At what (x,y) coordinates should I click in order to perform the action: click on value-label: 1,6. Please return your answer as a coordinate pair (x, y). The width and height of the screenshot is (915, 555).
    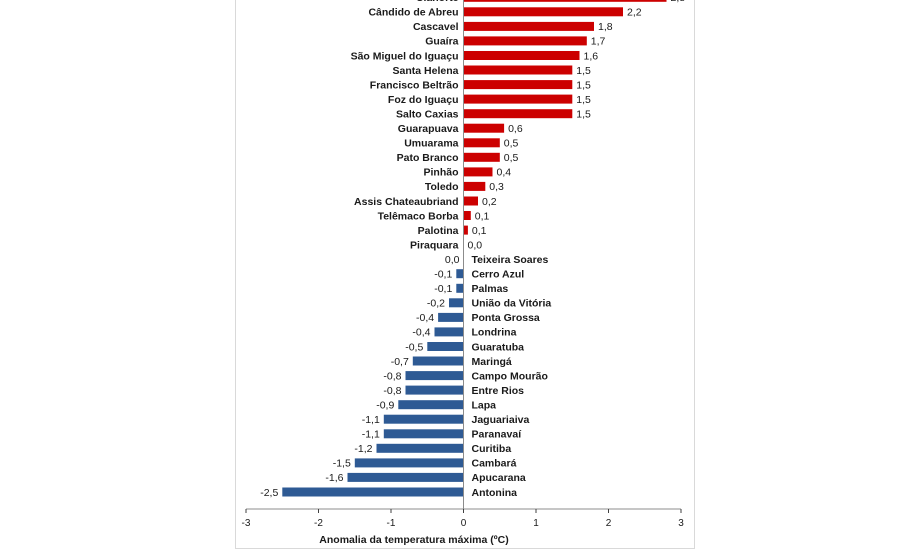
    Looking at the image, I should click on (591, 56).